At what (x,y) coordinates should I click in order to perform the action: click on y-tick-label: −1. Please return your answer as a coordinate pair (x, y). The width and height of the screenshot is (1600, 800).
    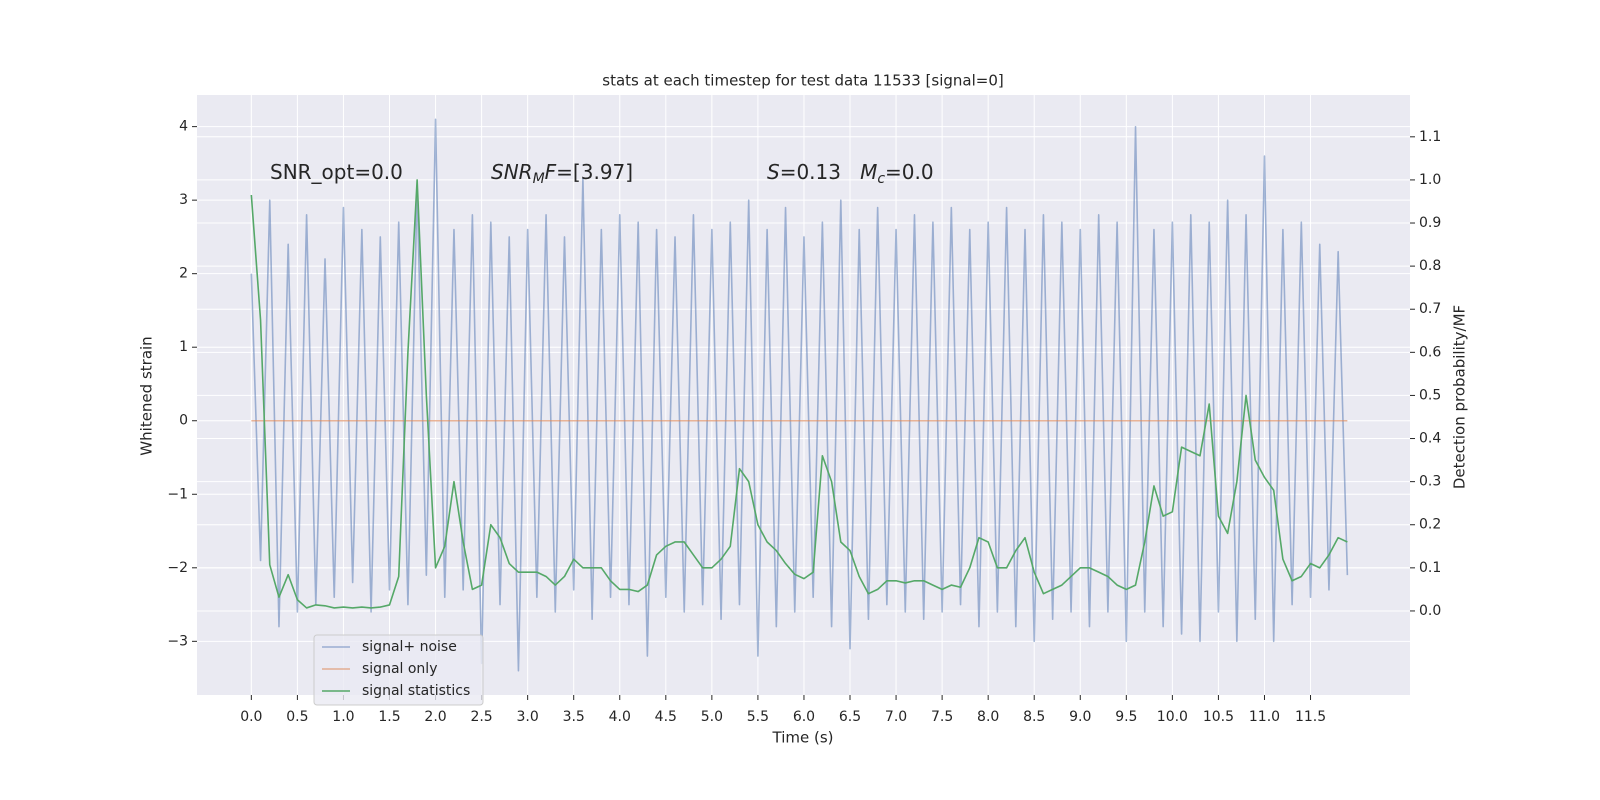
    Looking at the image, I should click on (177, 494).